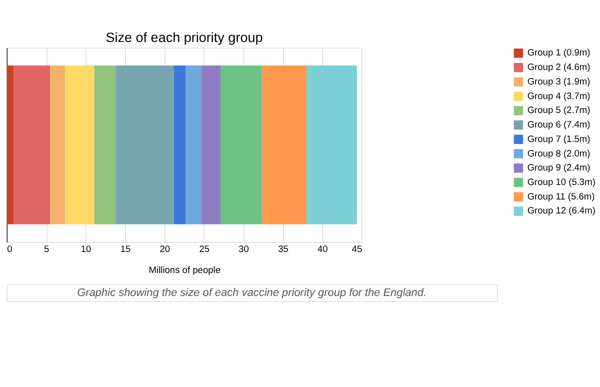 The height and width of the screenshot is (387, 600). Describe the element at coordinates (204, 249) in the screenshot. I see `x-tick-label: 25` at that location.